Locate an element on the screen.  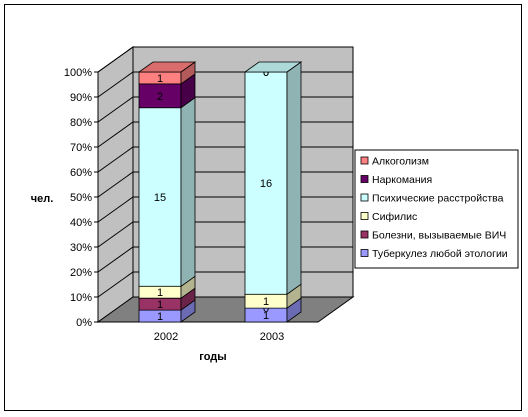
floor is located at coordinates (225, 309).